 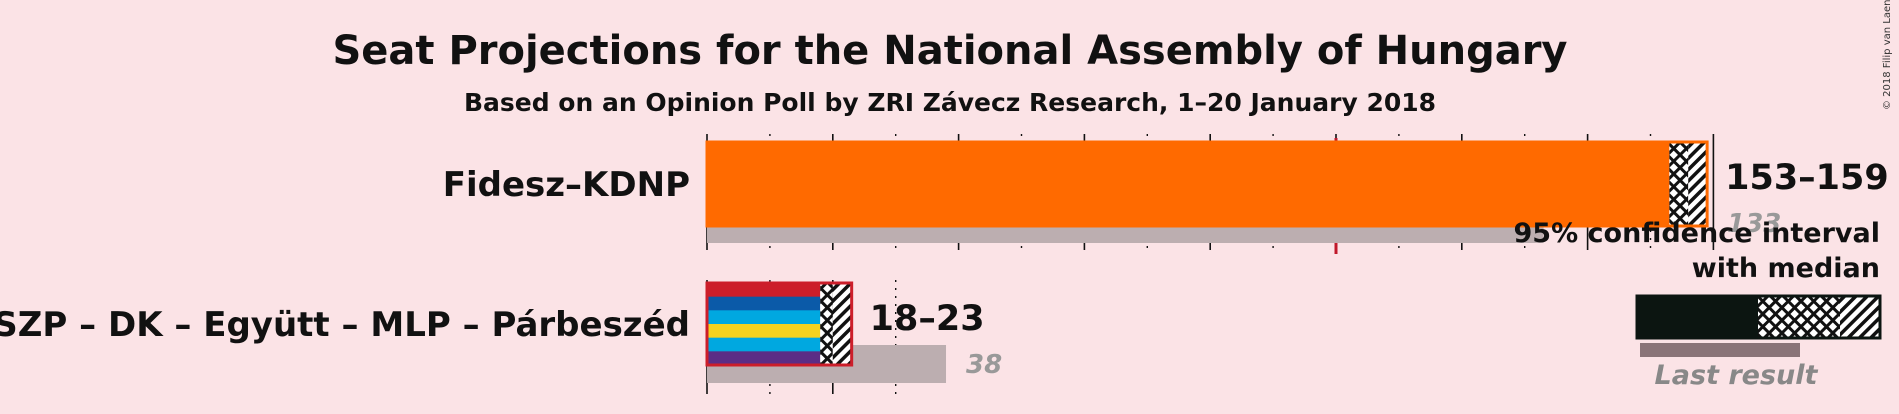 What do you see at coordinates (1697, 317) in the screenshot?
I see `legend-solid-swatch` at bounding box center [1697, 317].